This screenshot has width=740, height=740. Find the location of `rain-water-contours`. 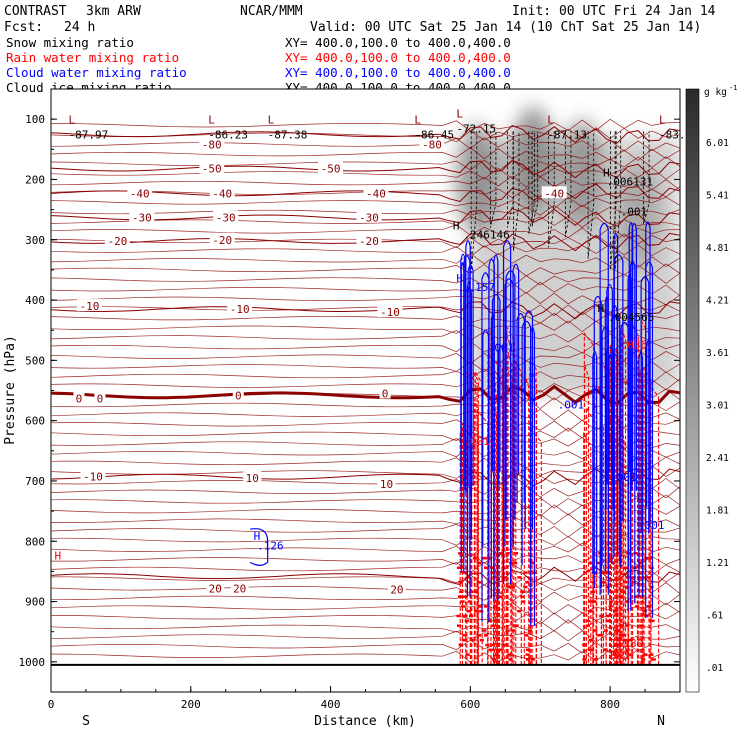

rain-water-contours is located at coordinates (558, 492).